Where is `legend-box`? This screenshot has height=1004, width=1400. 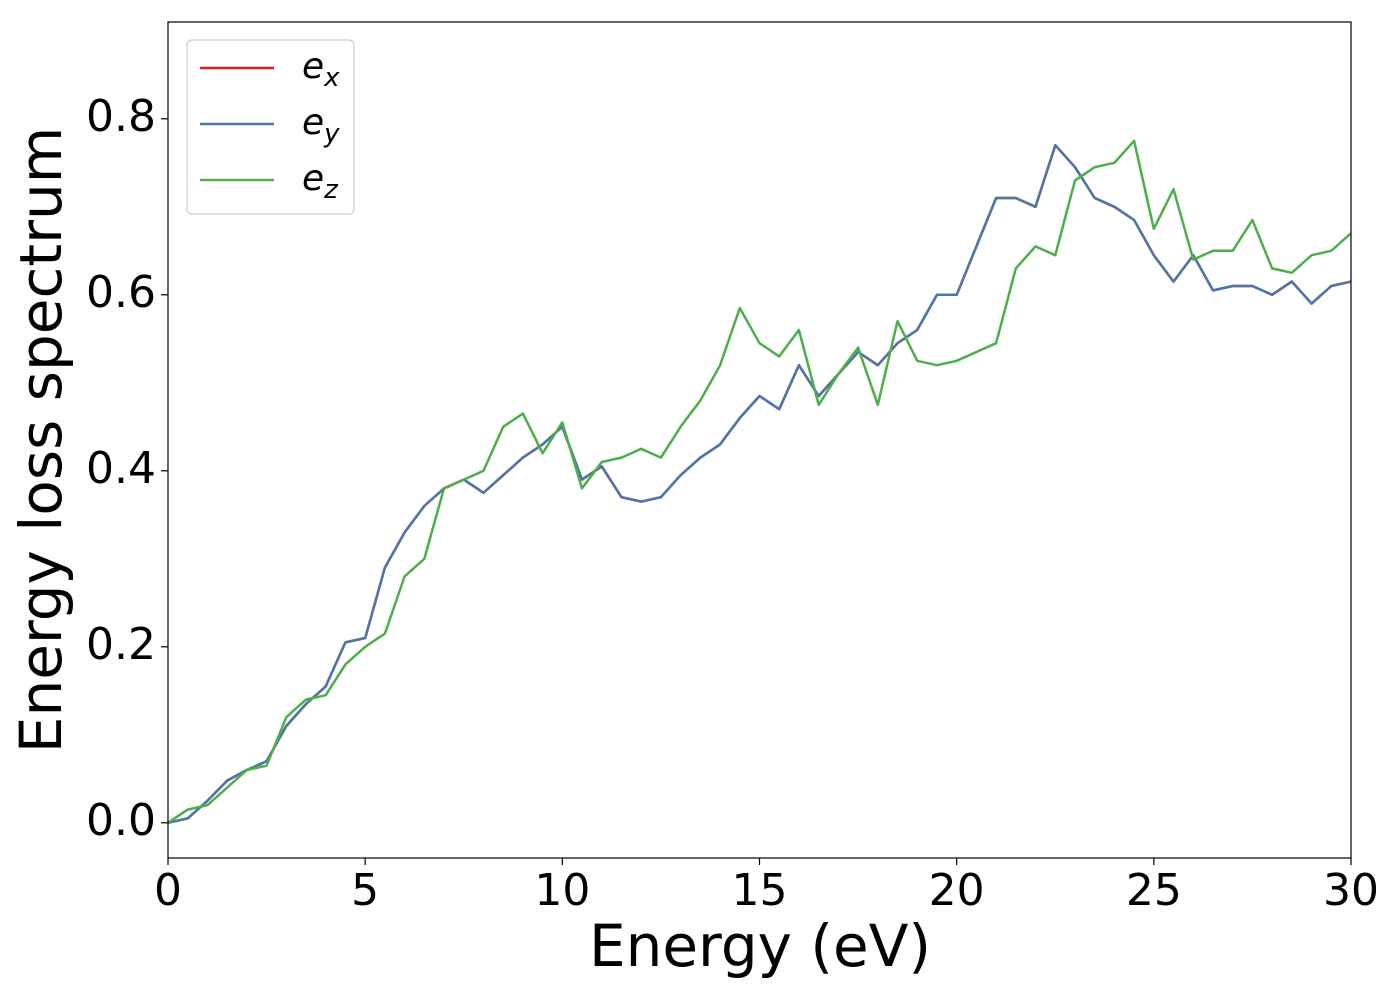
legend-box is located at coordinates (270, 127).